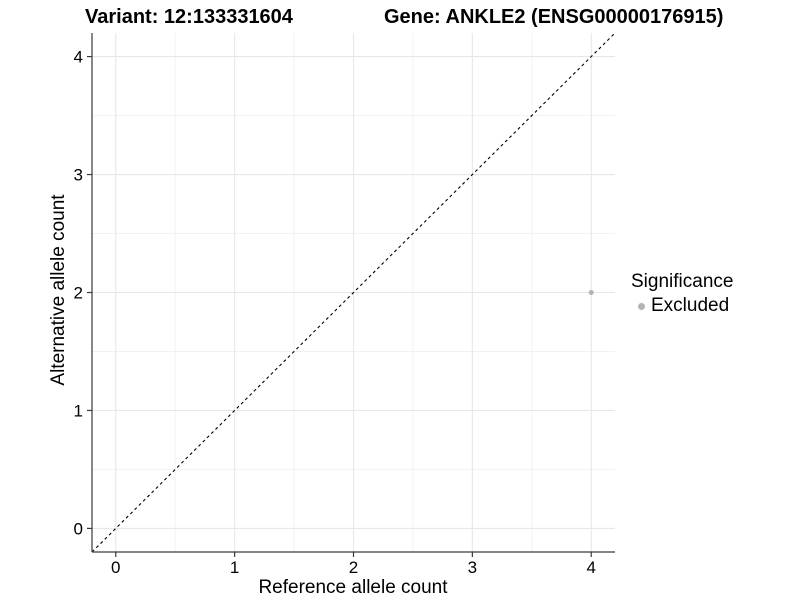 This screenshot has width=800, height=600. I want to click on y-tick-label: 1, so click(78, 410).